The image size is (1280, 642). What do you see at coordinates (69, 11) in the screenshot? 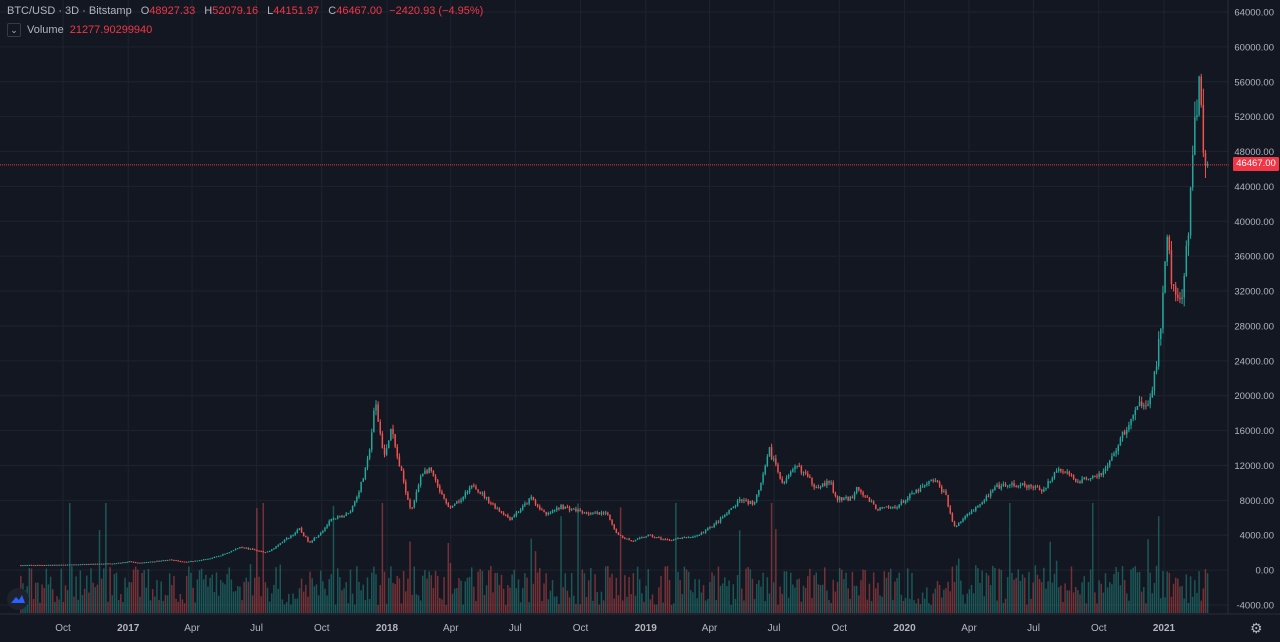
I see `symbol-title: BTC/USD · 3D · Bitstamp` at bounding box center [69, 11].